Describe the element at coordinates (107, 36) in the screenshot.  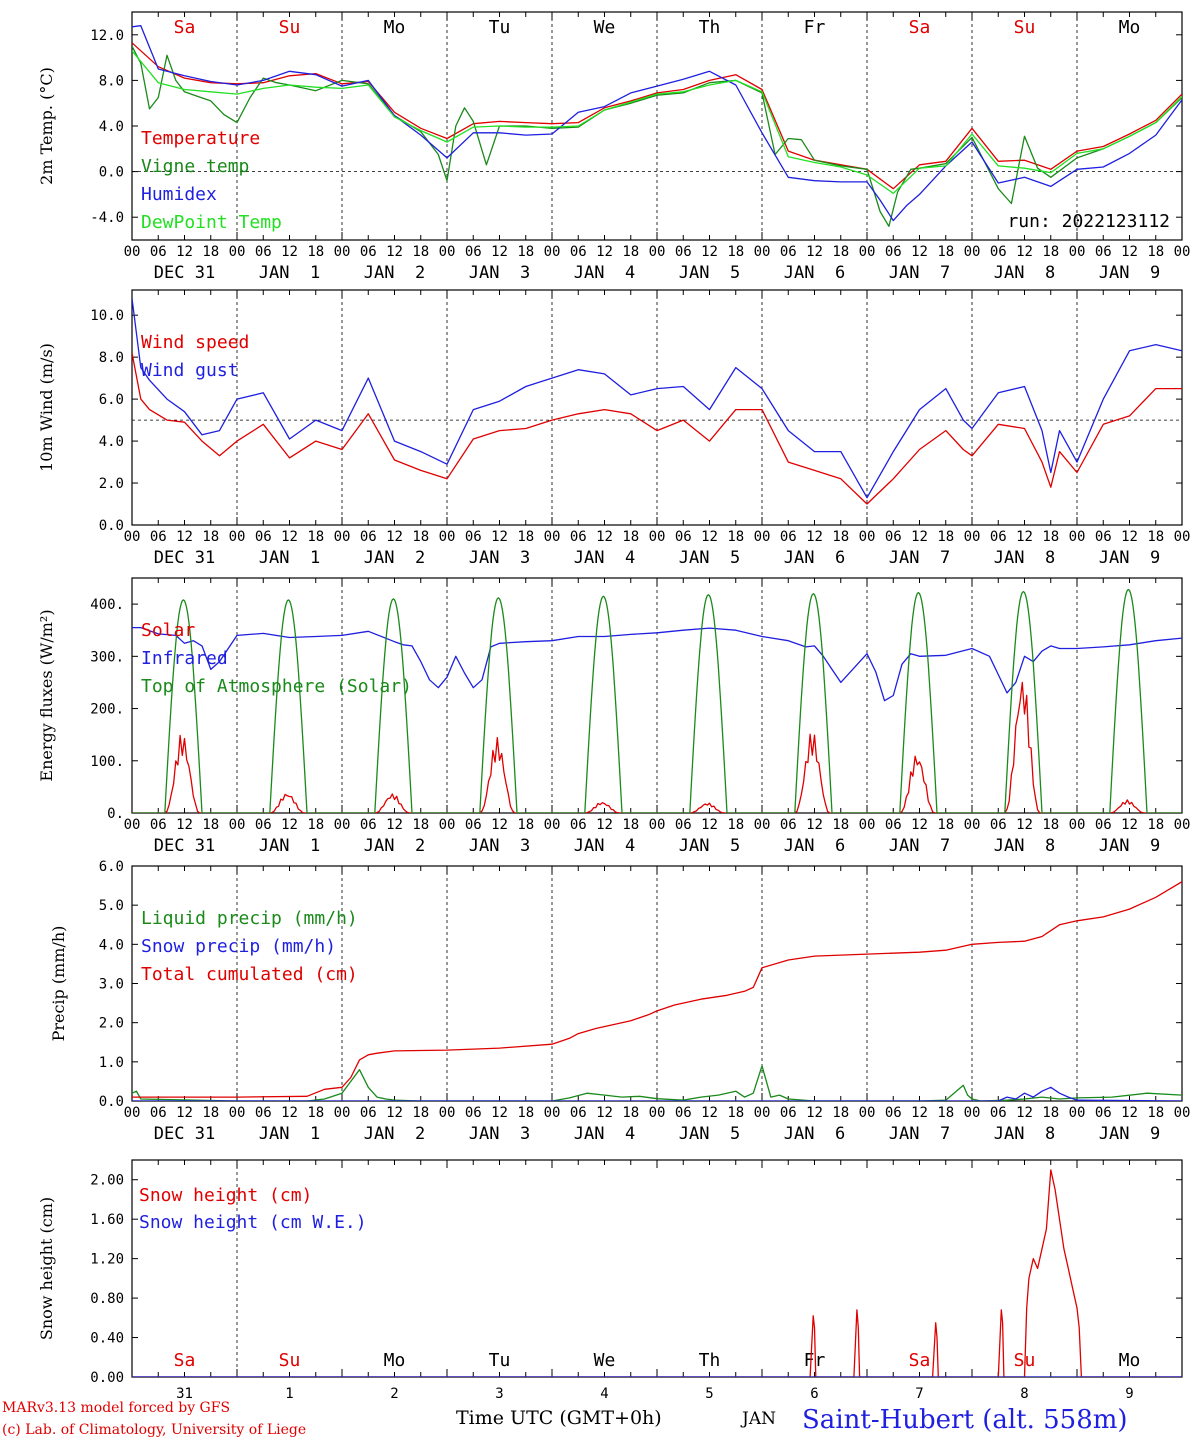
I see `y-tick-label: 12.0` at that location.